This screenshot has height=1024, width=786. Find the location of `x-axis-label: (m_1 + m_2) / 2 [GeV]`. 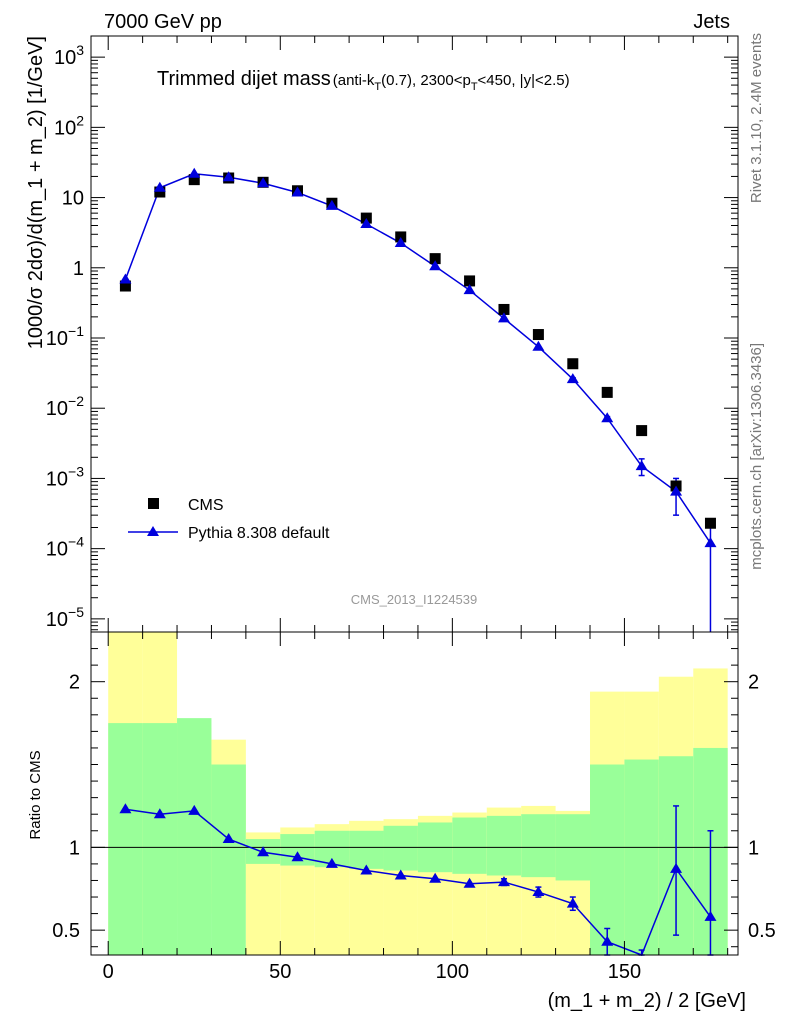

x-axis-label: (m_1 + m_2) / 2 [GeV] is located at coordinates (647, 1001).